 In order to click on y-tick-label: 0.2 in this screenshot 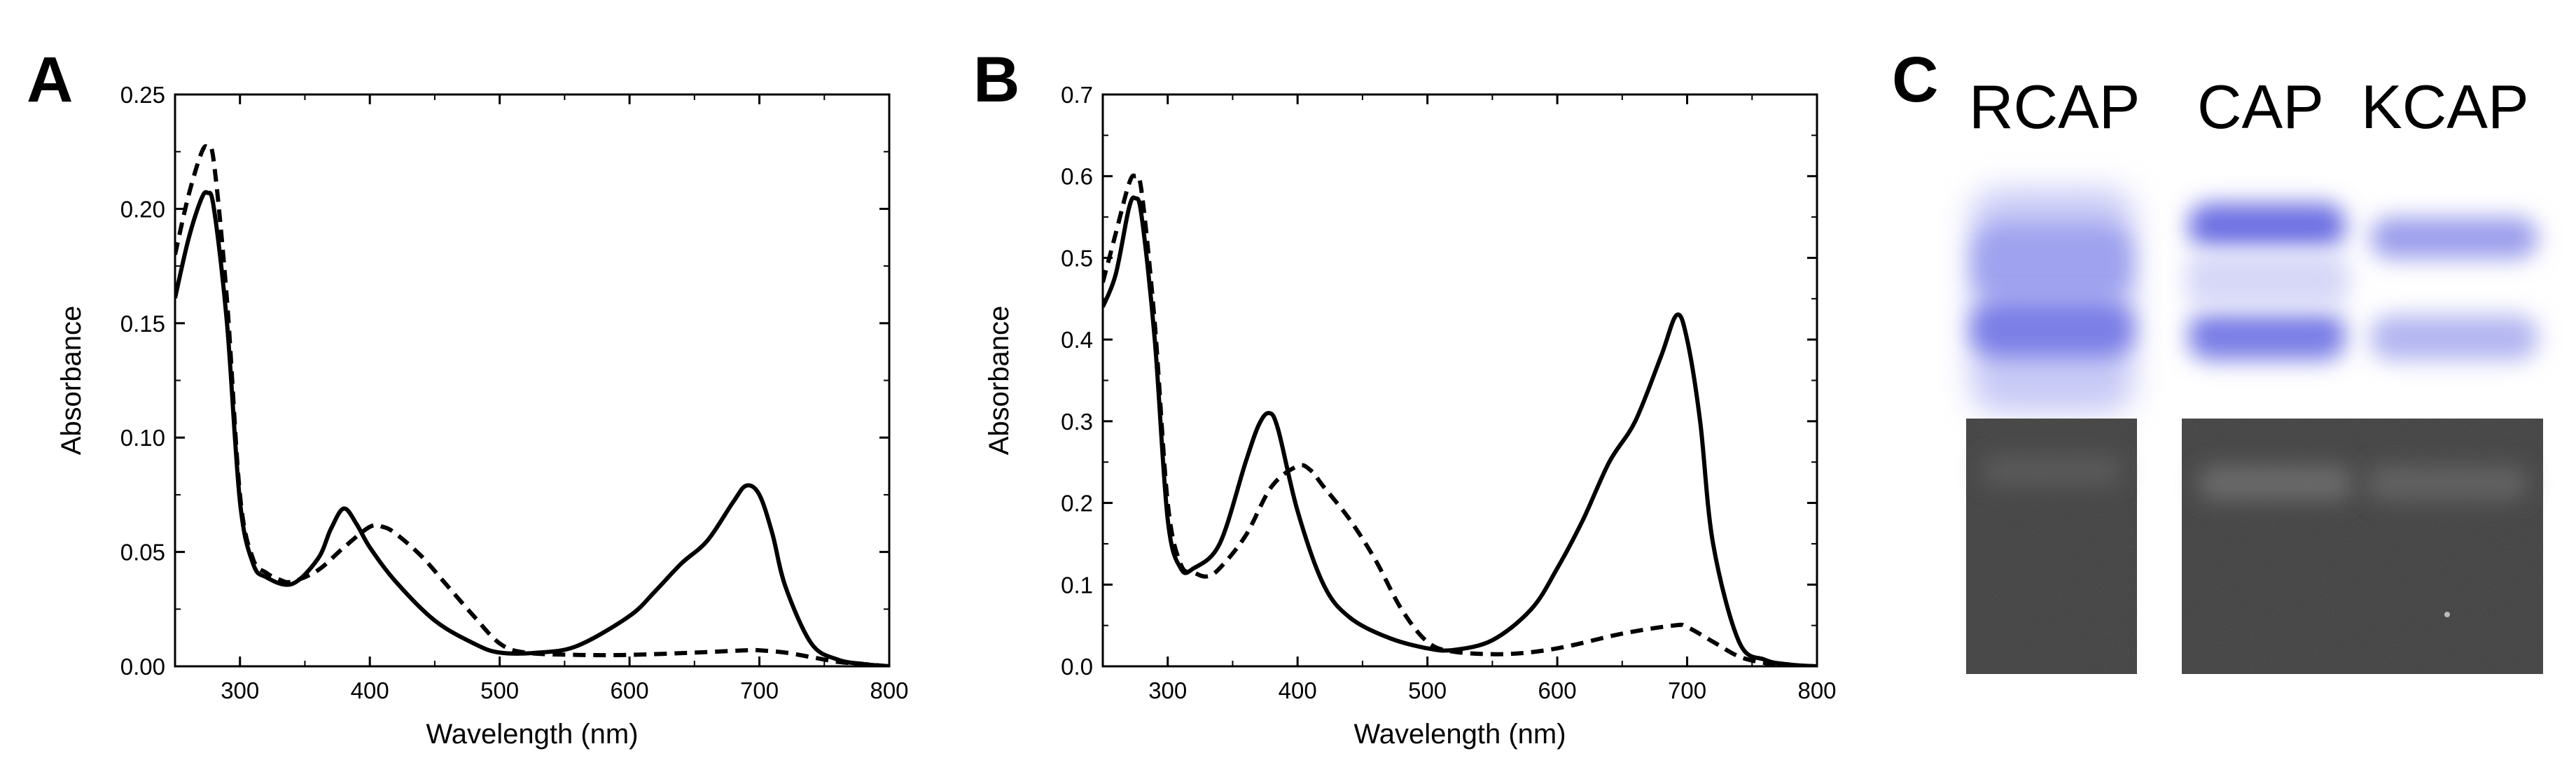, I will do `click(1077, 504)`.